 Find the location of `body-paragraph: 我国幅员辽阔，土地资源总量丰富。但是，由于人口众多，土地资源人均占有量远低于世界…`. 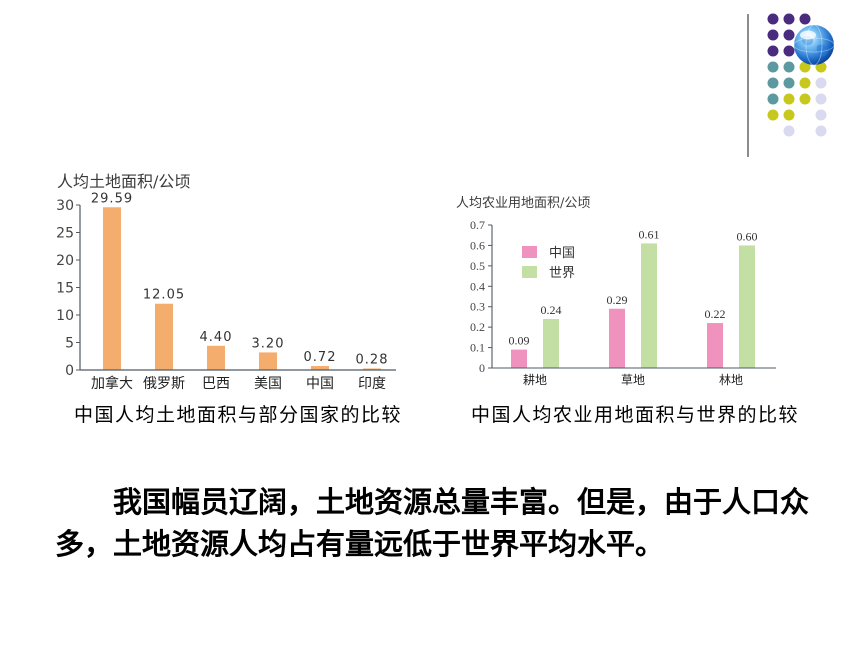

body-paragraph: 我国幅员辽阔，土地资源总量丰富。但是，由于人口众多，土地资源人均占有量远低于世界… is located at coordinates (432, 523).